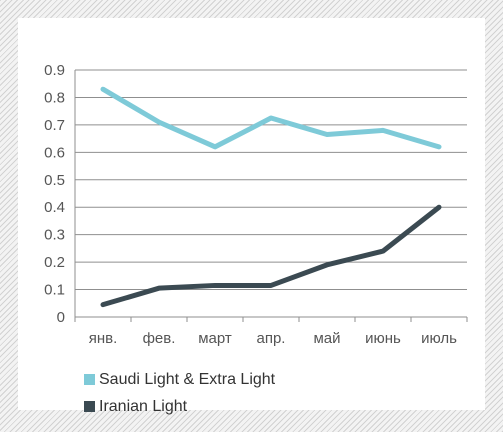 The height and width of the screenshot is (432, 503). Describe the element at coordinates (54, 194) in the screenshot. I see `y-axis-ticks: 0 0.1 0.2 0.3 0.4 0.5 0.6 0.7 0.8 0.9` at that location.